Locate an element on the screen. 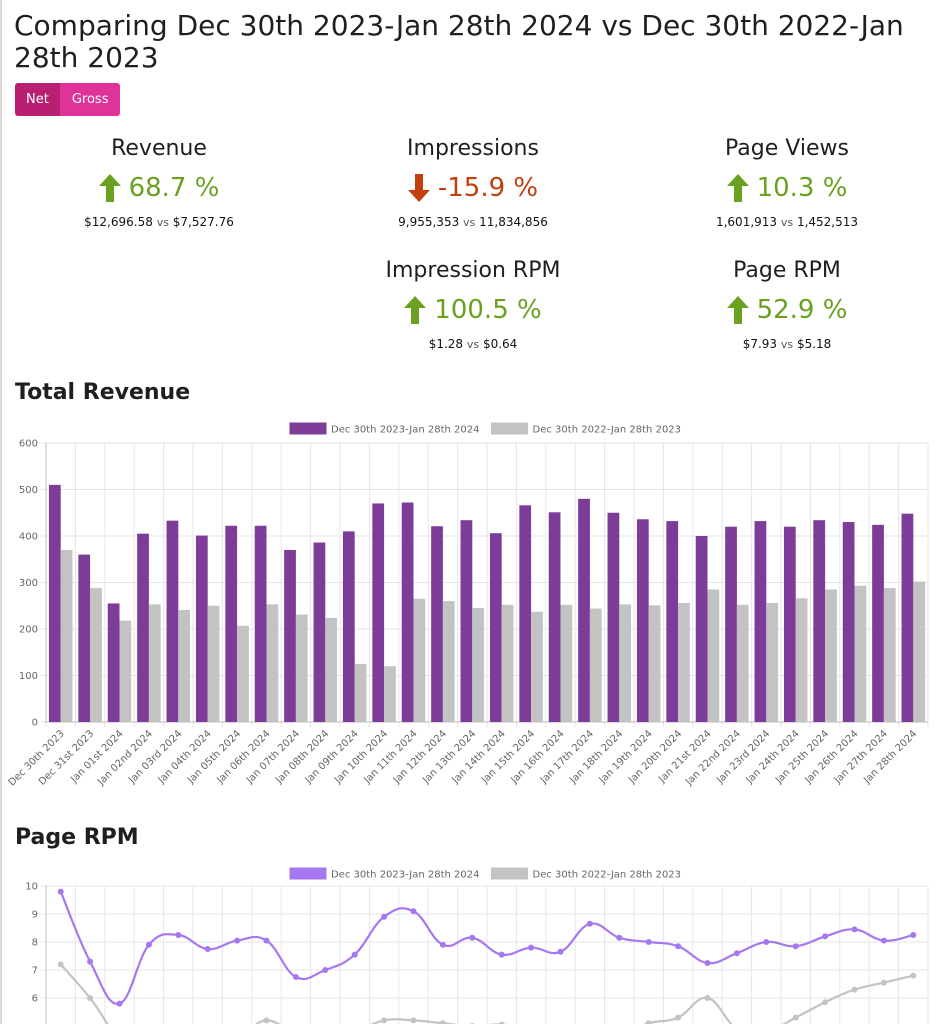  legend-item: Dec 30th 2022-Jan 28th 2023 is located at coordinates (586, 874).